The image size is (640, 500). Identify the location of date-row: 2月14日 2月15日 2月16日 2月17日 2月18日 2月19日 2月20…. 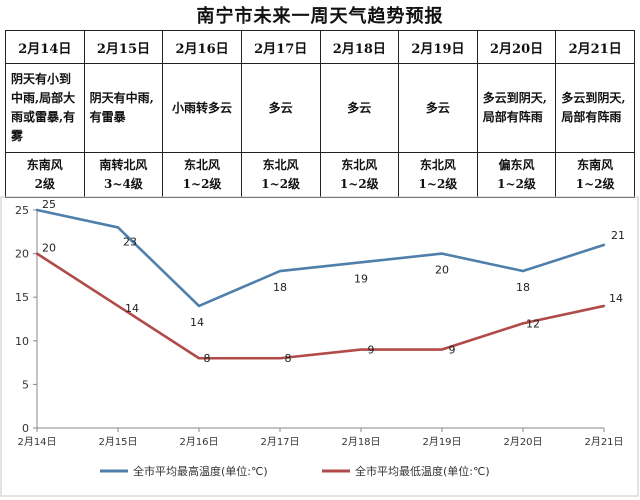
(320, 47).